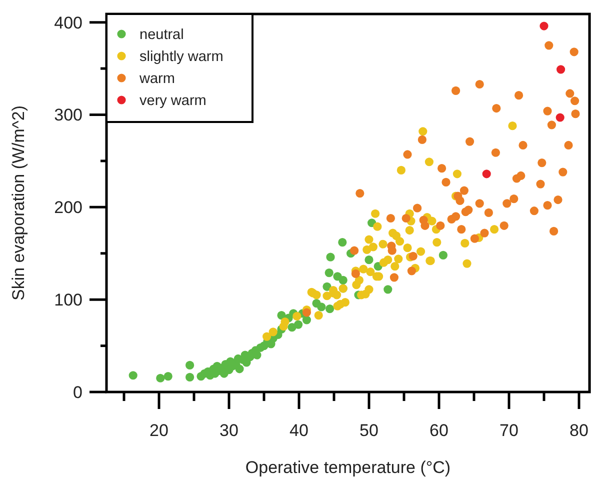 This screenshot has height=480, width=591. Describe the element at coordinates (162, 35) in the screenshot. I see `legend-label: neutral` at that location.